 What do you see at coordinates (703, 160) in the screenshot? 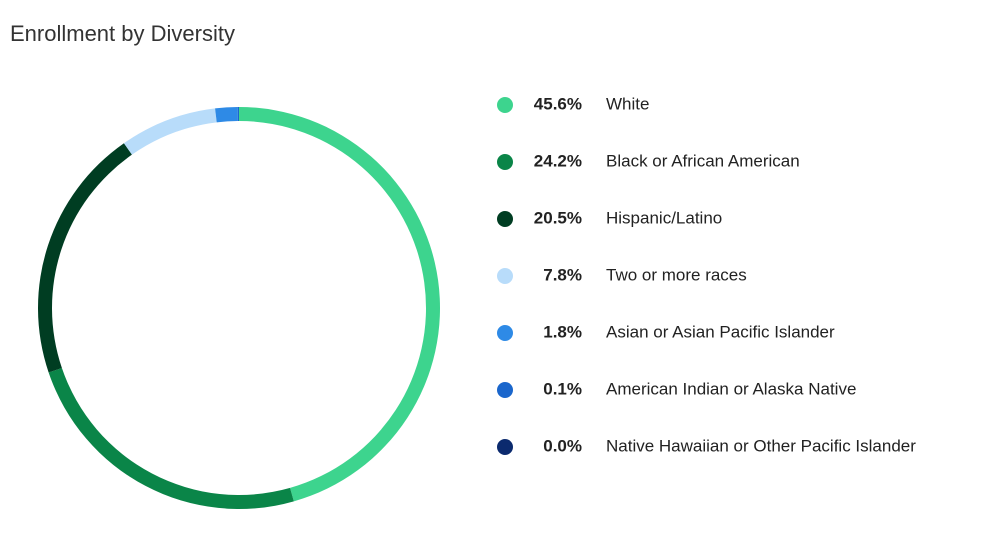
I see `legend-label: Black or African American` at bounding box center [703, 160].